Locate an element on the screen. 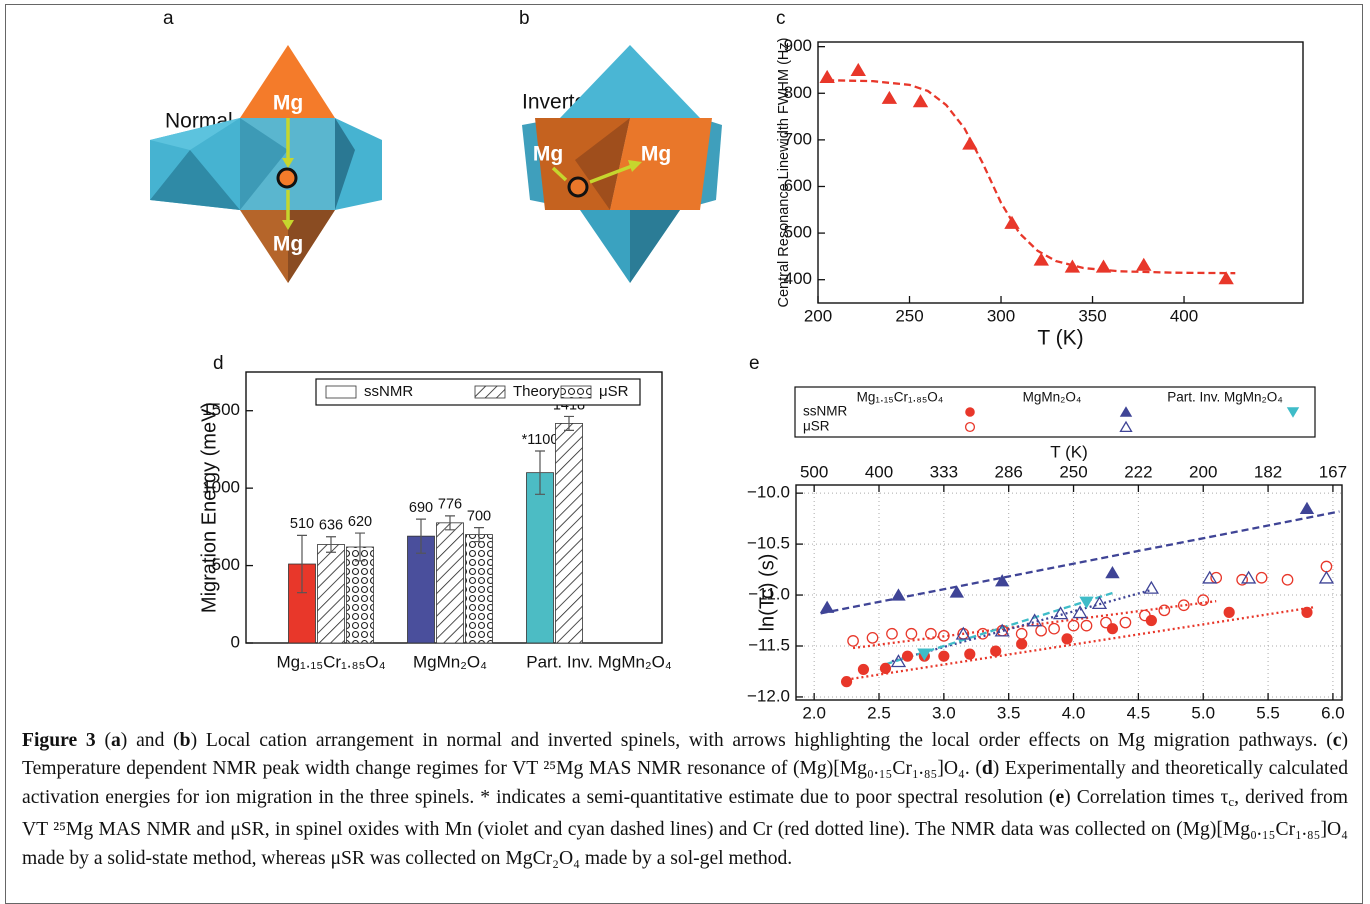 This screenshot has width=1370, height=904. legend: ssNMR Theory μSR is located at coordinates (478, 392).